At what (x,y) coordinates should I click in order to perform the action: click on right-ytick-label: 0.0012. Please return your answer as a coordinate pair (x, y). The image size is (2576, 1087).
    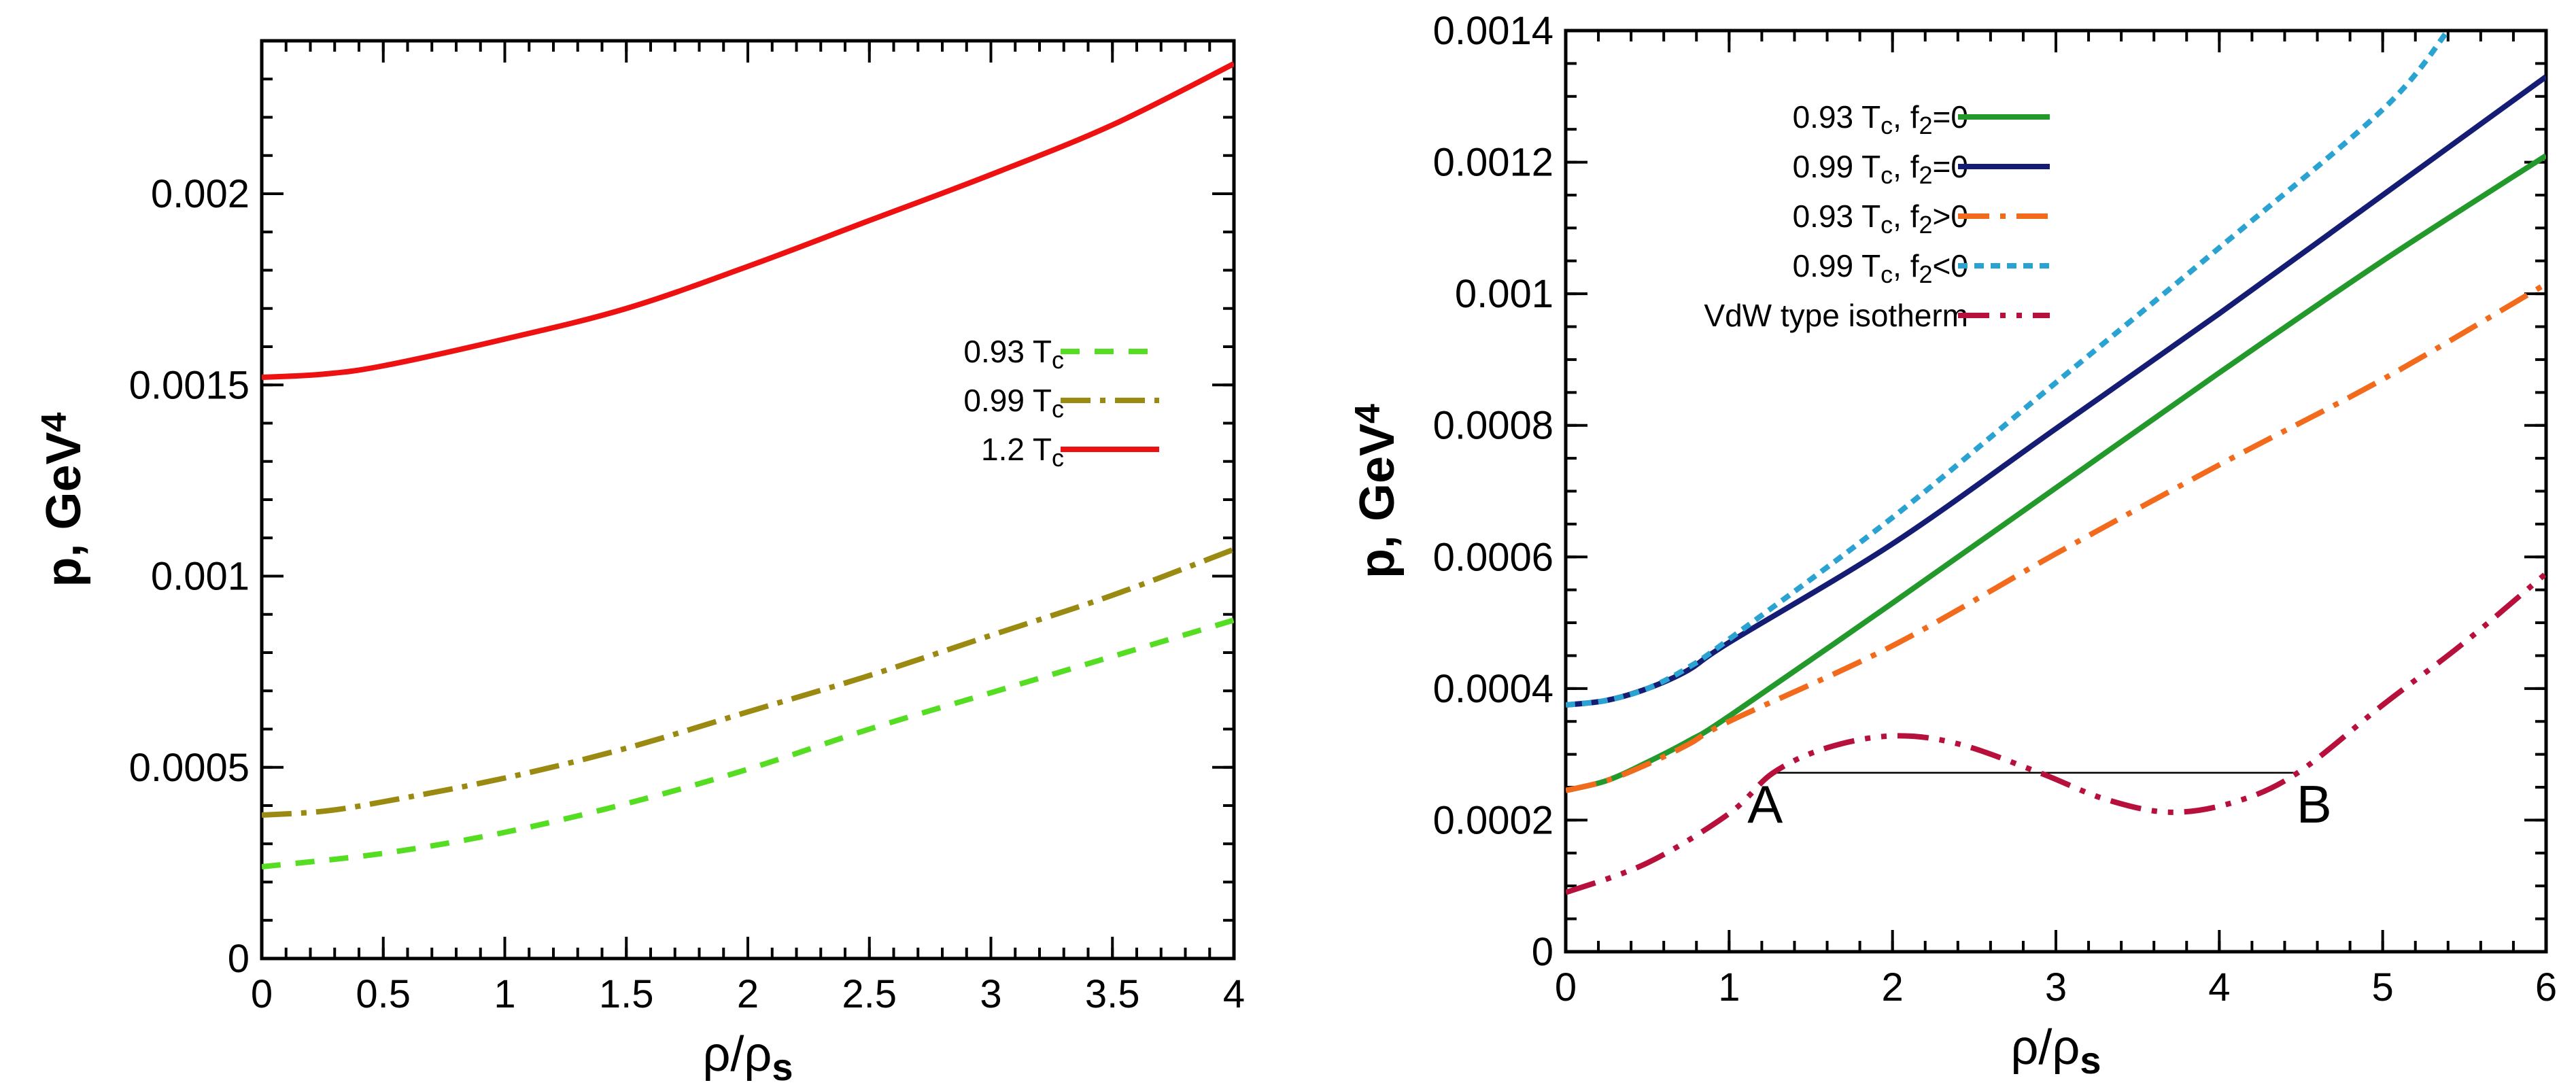
    Looking at the image, I should click on (1493, 163).